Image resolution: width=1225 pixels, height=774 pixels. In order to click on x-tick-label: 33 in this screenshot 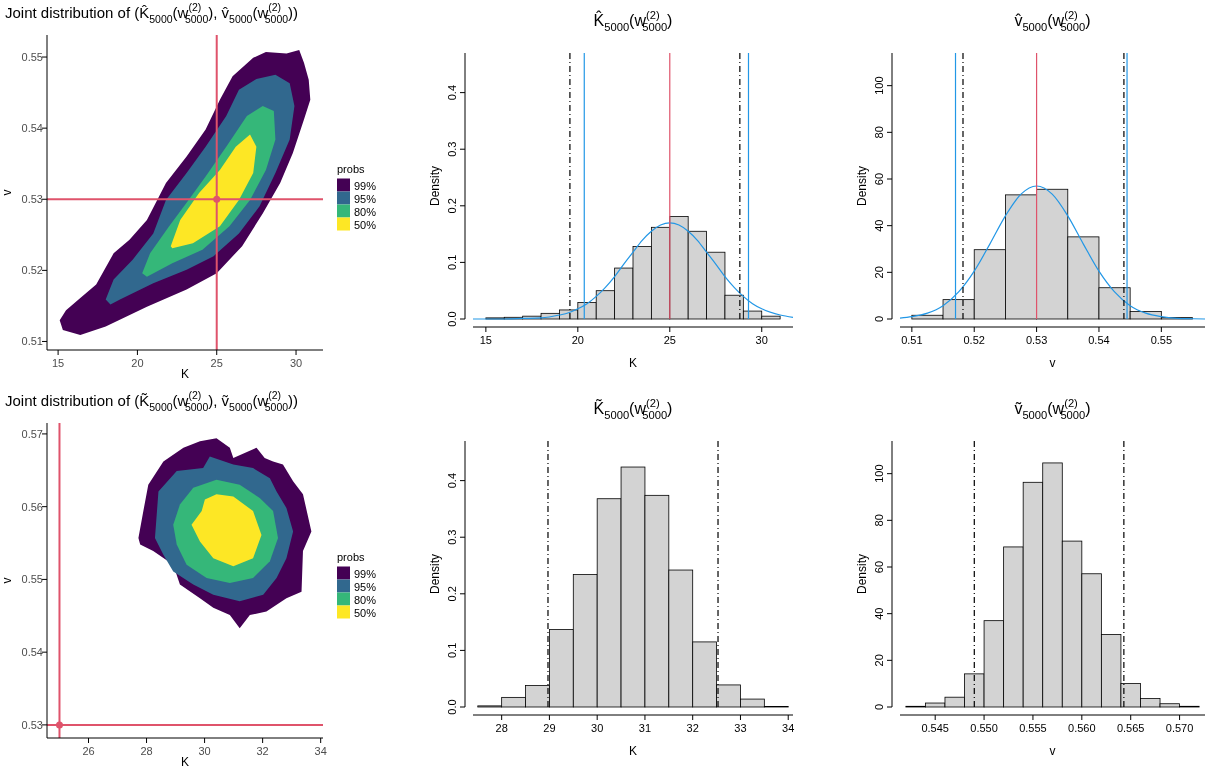, I will do `click(740, 728)`.